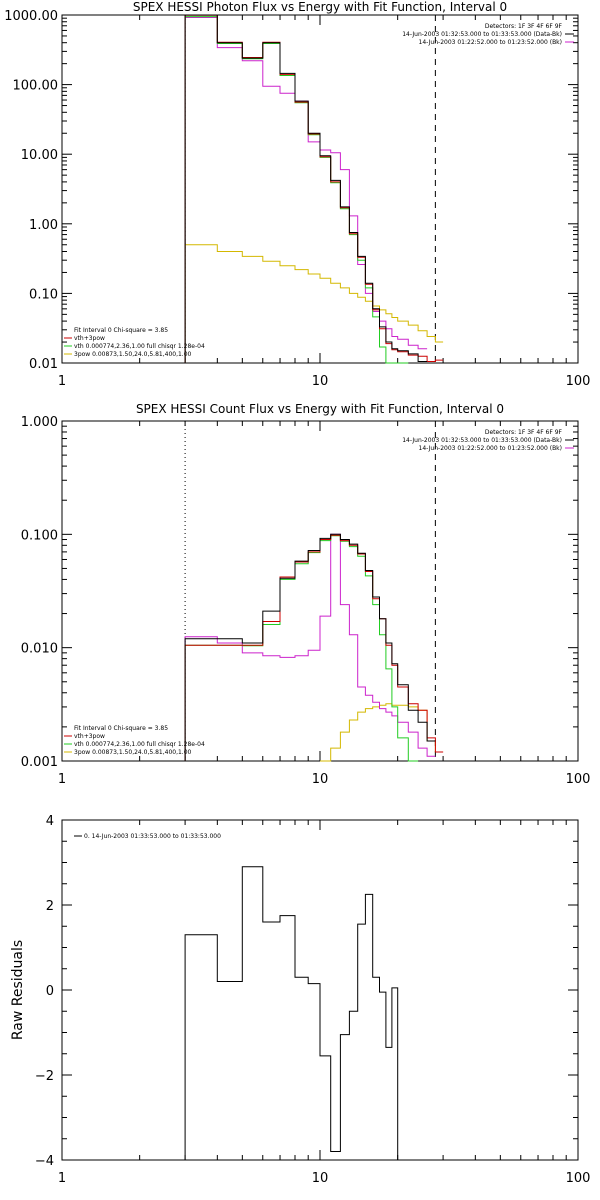  What do you see at coordinates (39, 649) in the screenshot?
I see `y-tick-label: 0.010` at bounding box center [39, 649].